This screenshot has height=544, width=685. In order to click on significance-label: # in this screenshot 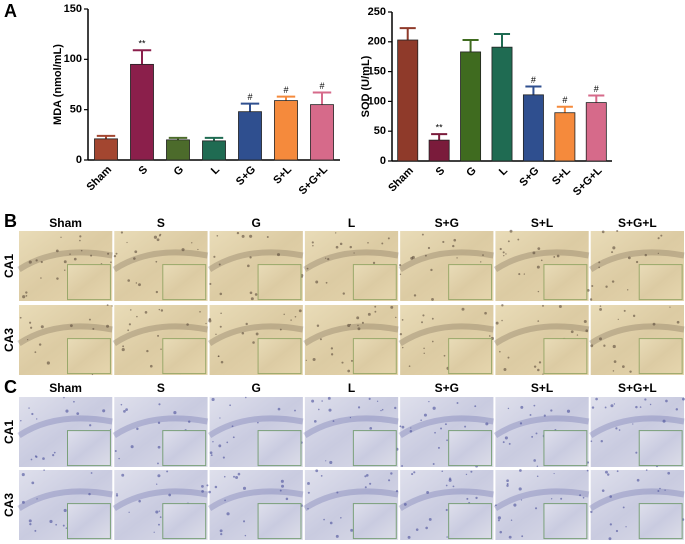, I will do `click(564, 100)`.